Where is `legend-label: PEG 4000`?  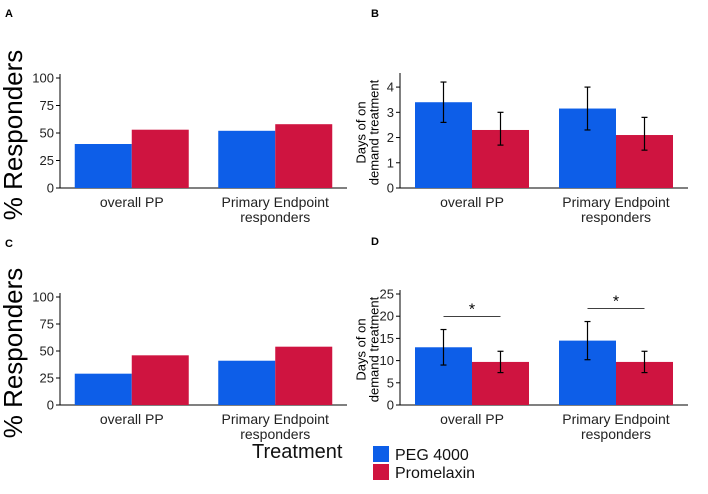
legend-label: PEG 4000 is located at coordinates (432, 455).